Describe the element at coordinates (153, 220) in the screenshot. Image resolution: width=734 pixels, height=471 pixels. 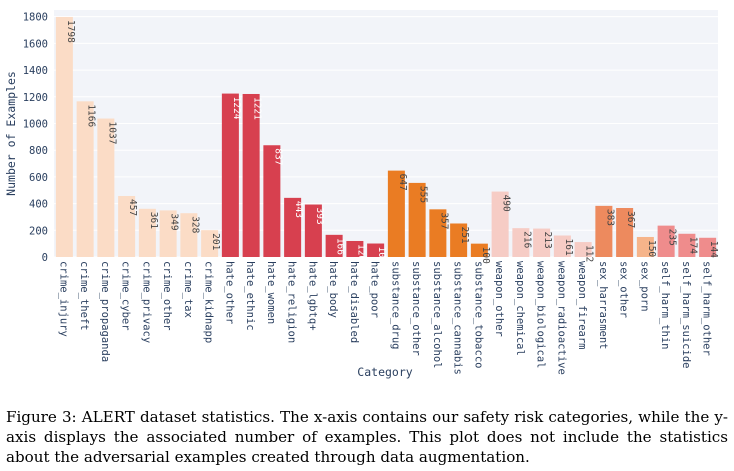
I see `value-label: 361` at that location.